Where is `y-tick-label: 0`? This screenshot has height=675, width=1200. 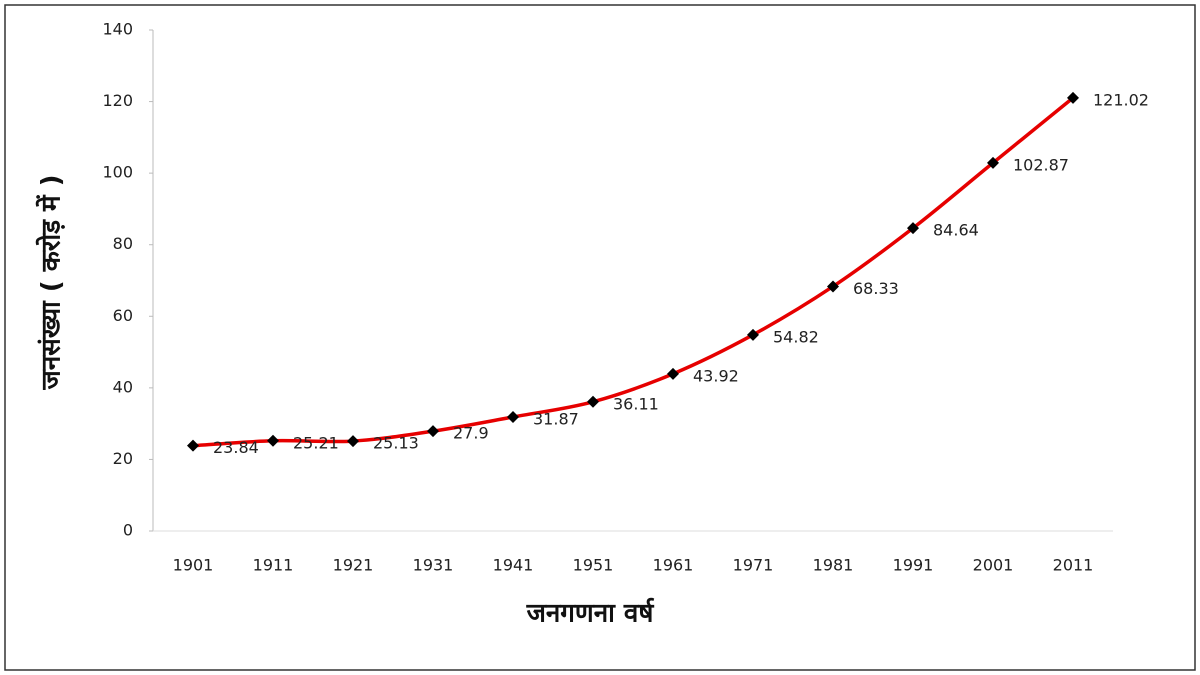 y-tick-label: 0 is located at coordinates (128, 530).